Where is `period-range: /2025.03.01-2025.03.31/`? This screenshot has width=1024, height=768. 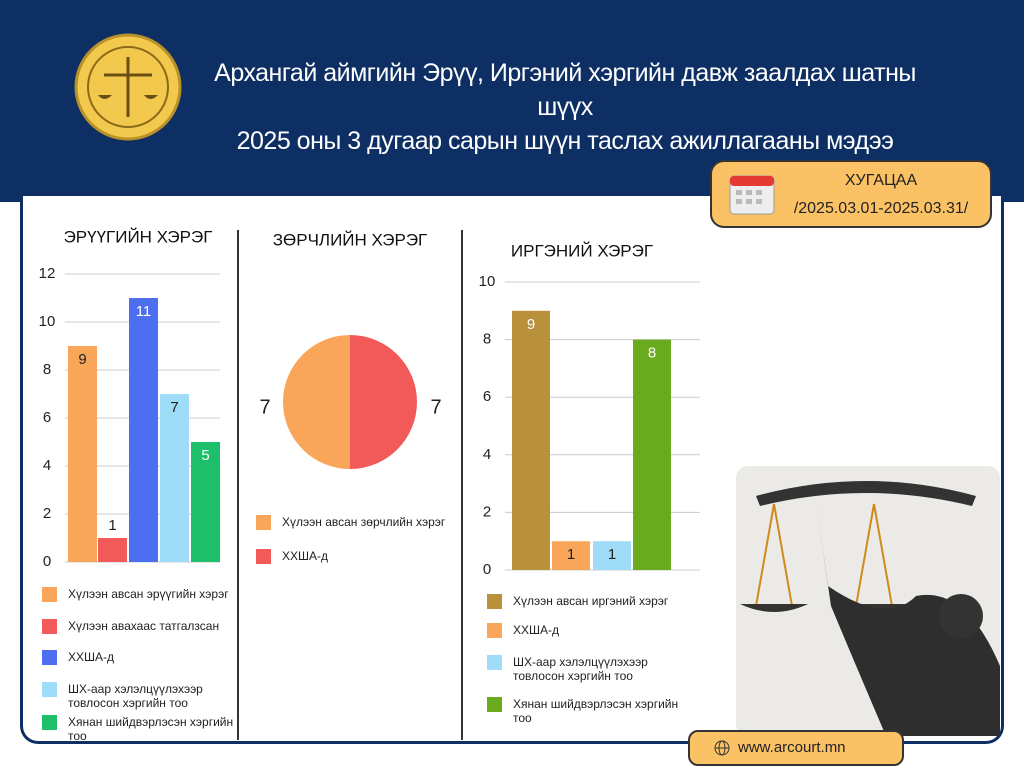 period-range: /2025.03.01-2025.03.31/ is located at coordinates (881, 208).